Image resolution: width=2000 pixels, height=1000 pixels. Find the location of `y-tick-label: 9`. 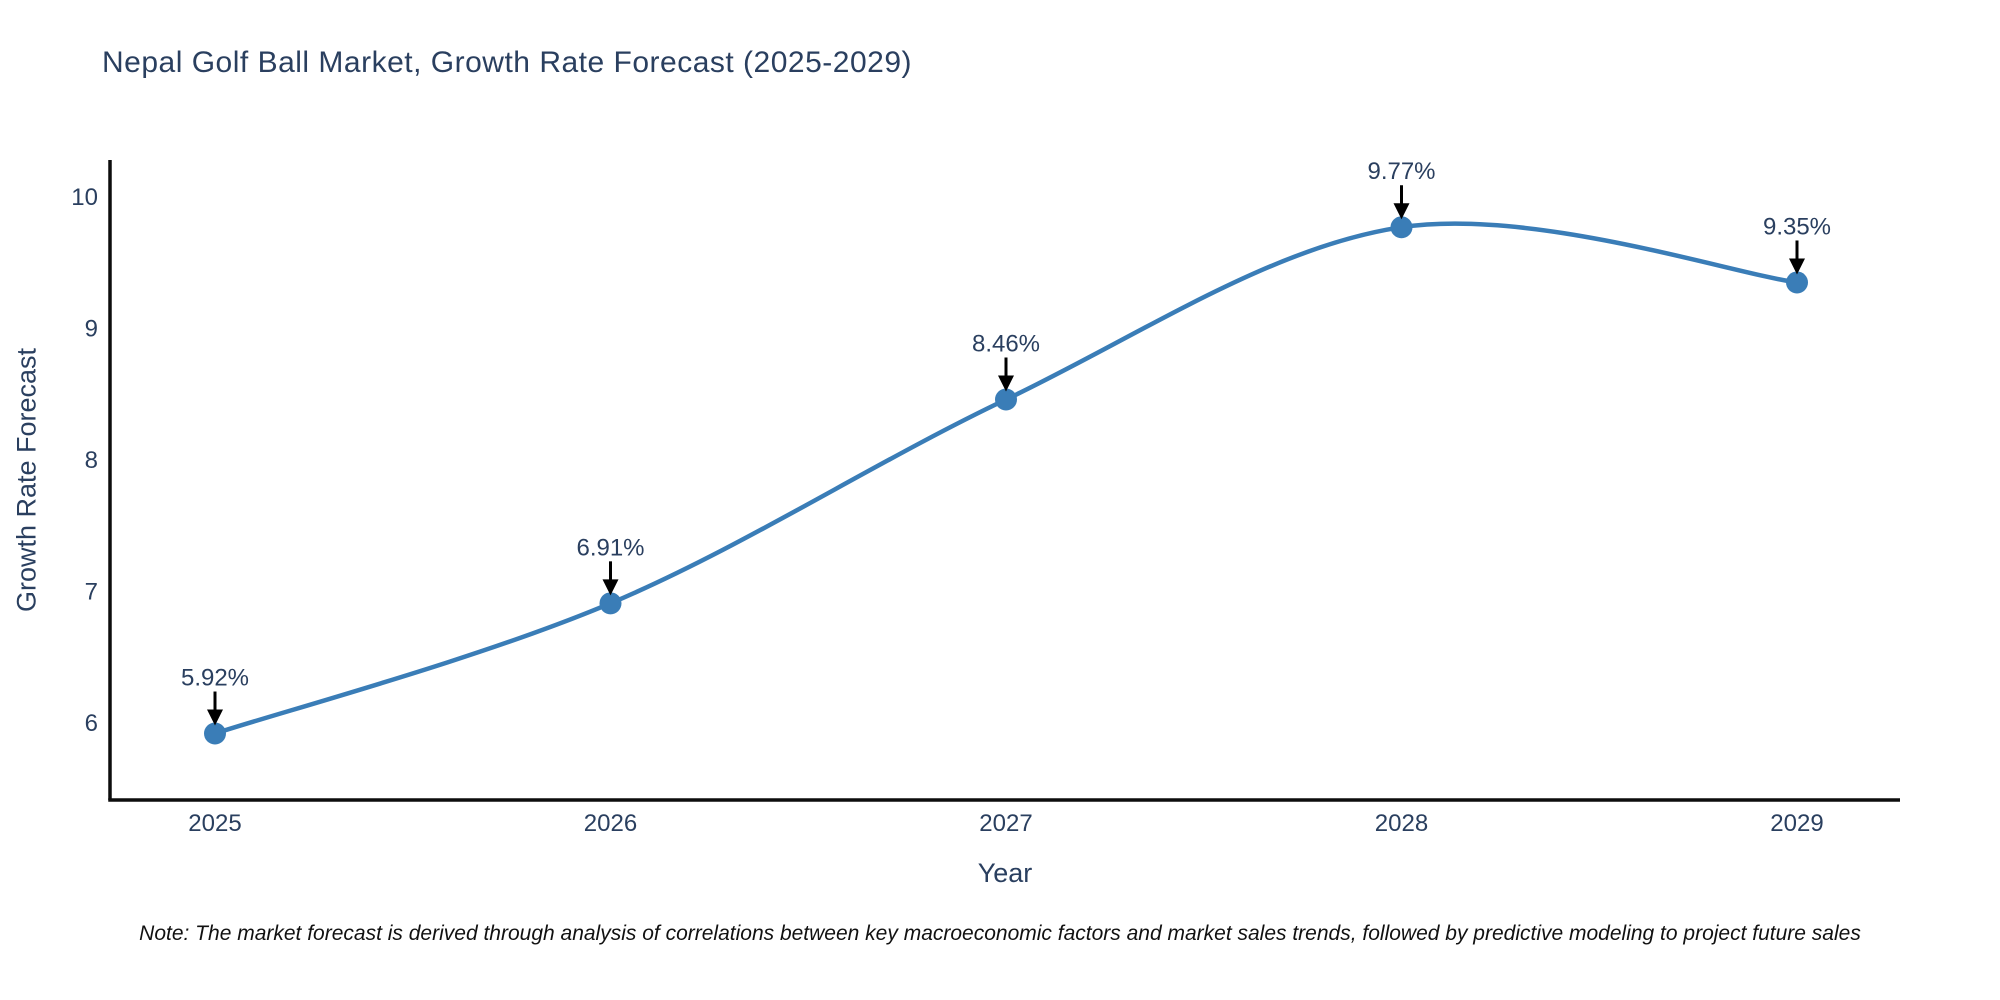

y-tick-label: 9 is located at coordinates (91, 329).